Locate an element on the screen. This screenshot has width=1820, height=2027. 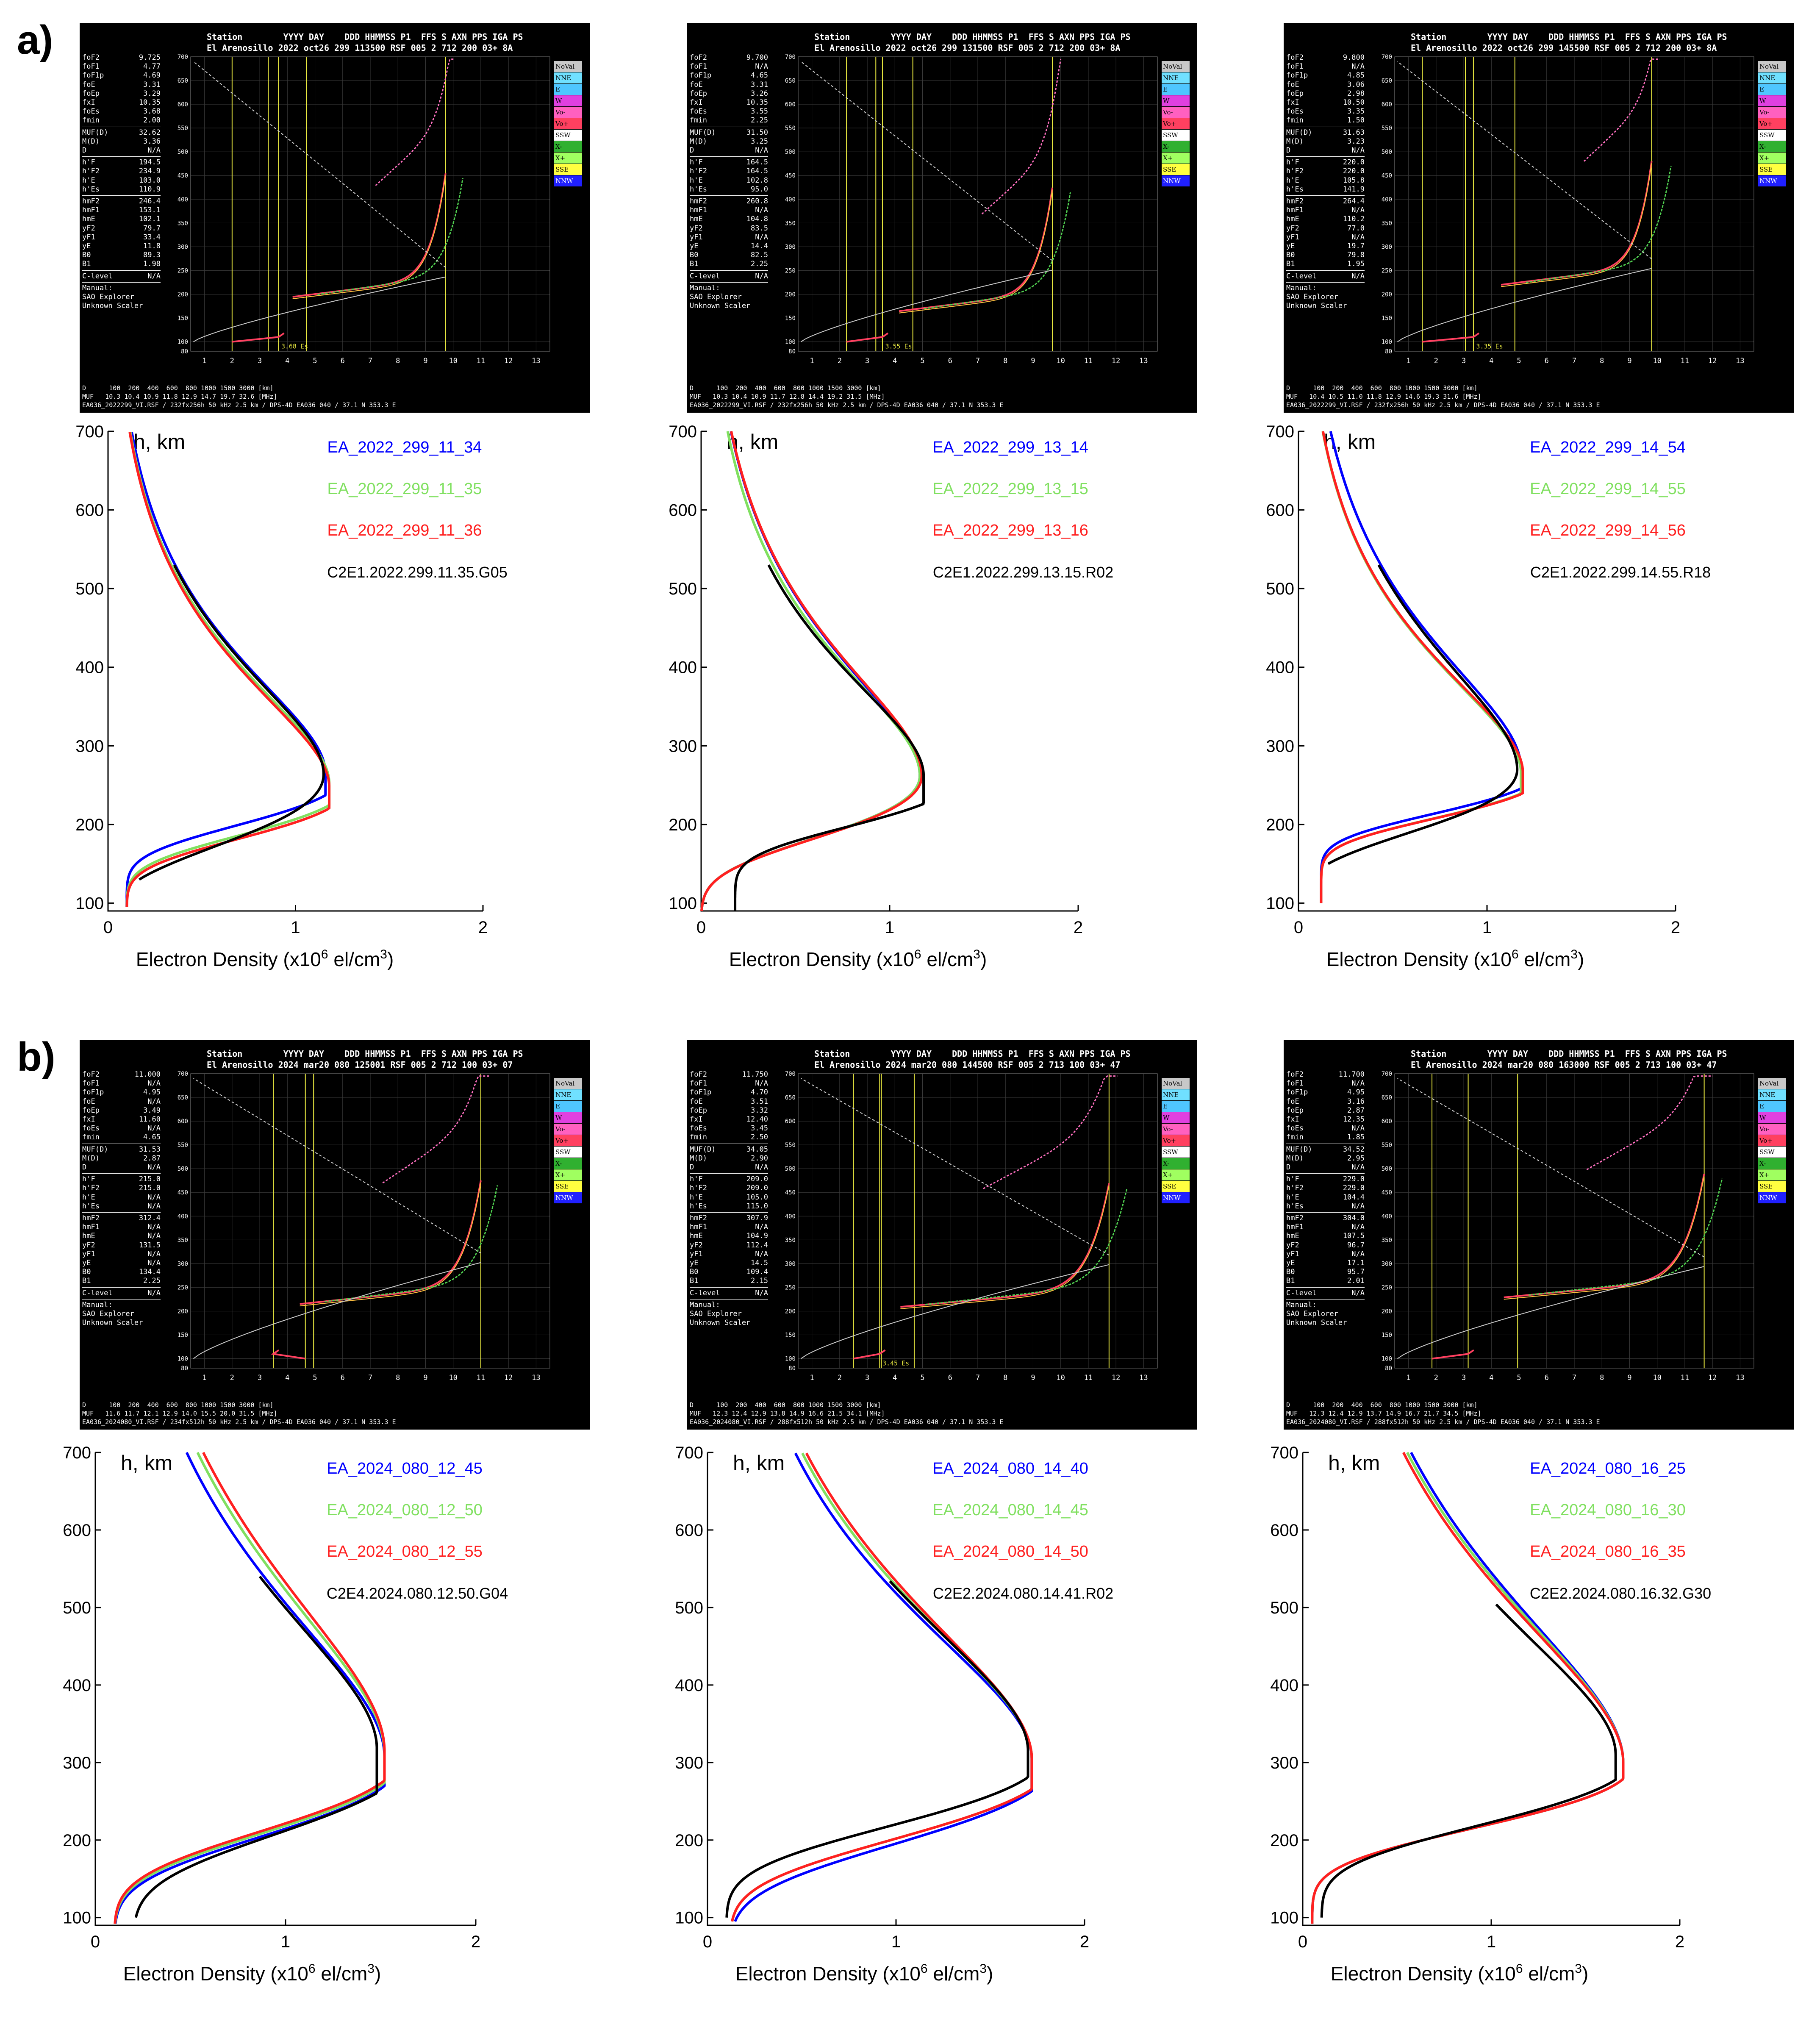
param-row: h'F2 229.0 is located at coordinates (1326, 1188).